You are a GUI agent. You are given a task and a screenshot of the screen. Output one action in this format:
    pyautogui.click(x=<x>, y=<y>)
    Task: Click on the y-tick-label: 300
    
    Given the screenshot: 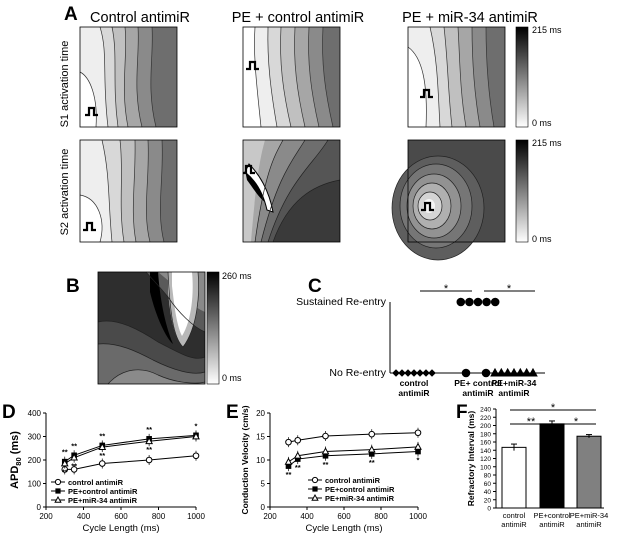 What is the action you would take?
    pyautogui.click(x=35, y=437)
    